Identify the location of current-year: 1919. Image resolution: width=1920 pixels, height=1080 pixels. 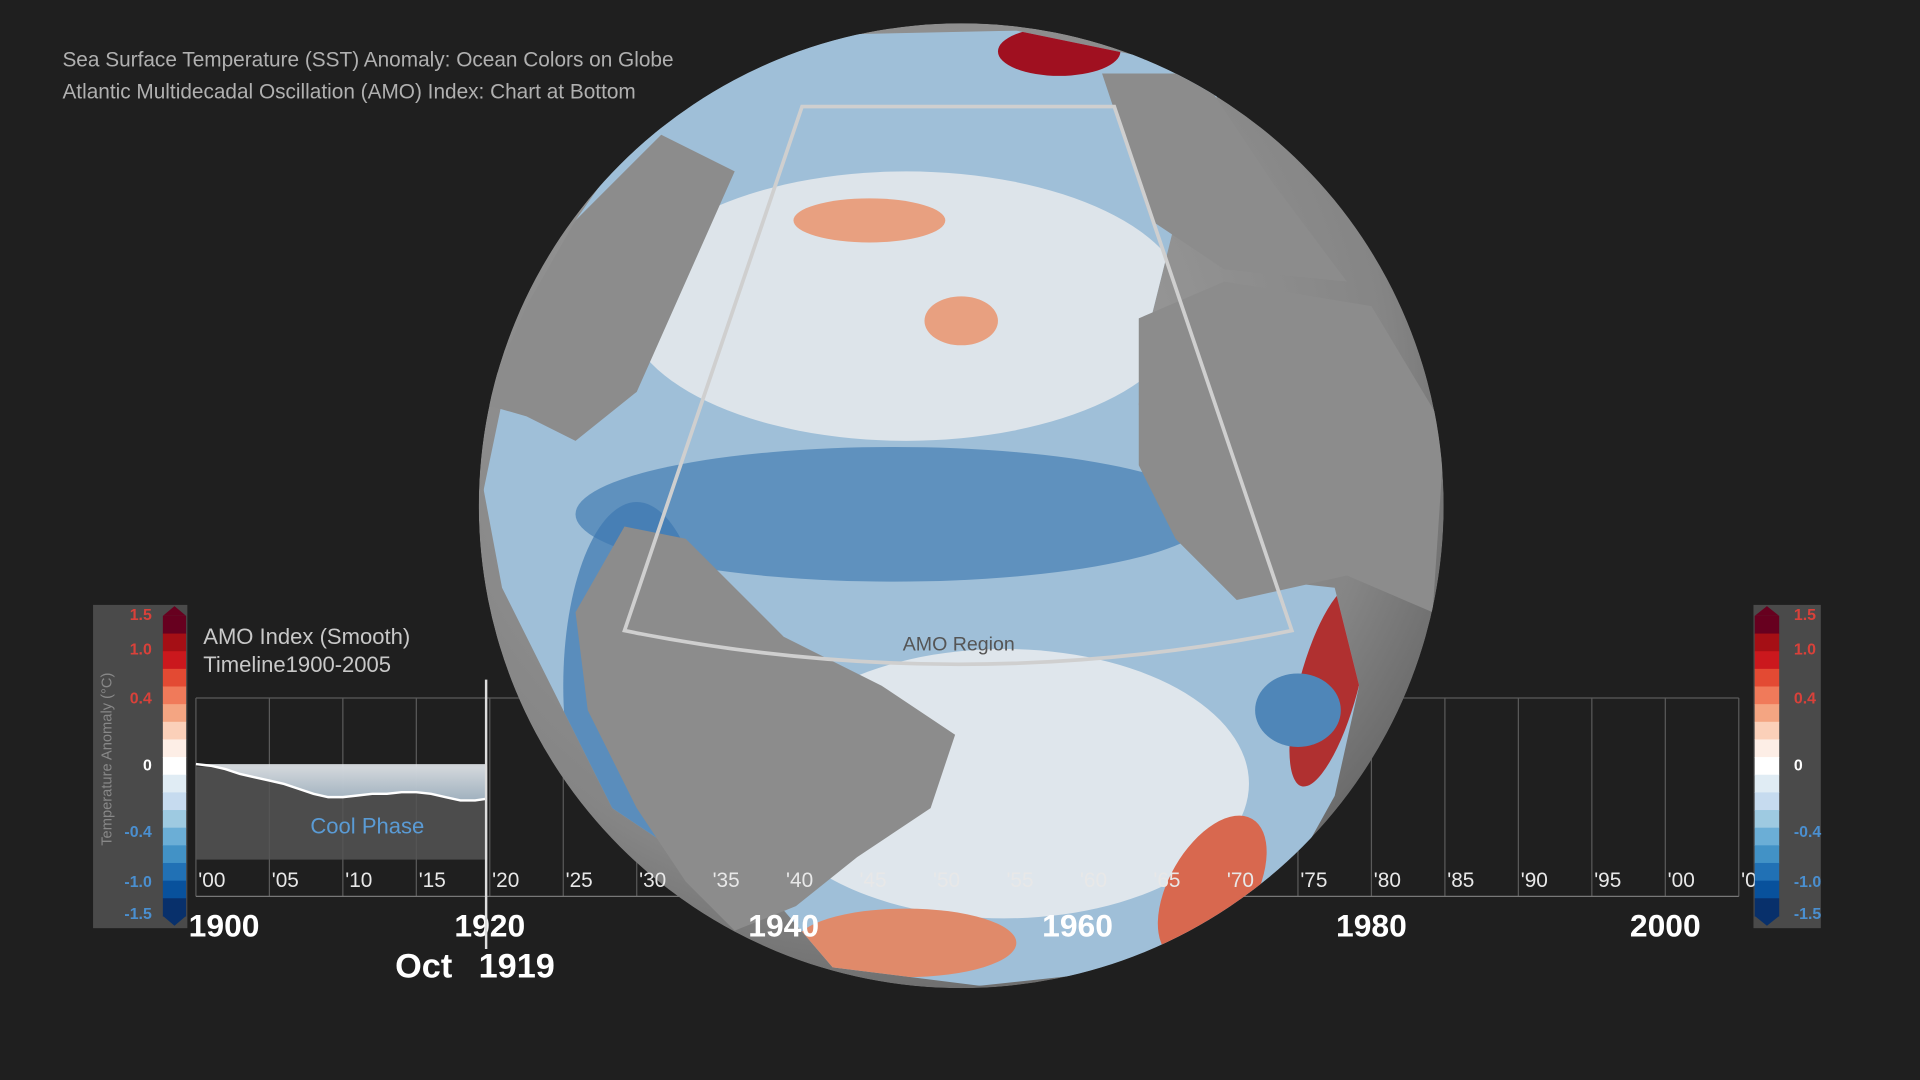
(517, 967).